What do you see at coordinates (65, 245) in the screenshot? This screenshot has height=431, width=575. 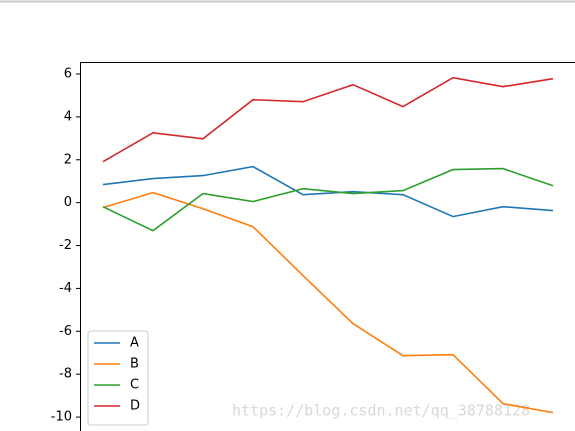 I see `y-tick-label: -2` at bounding box center [65, 245].